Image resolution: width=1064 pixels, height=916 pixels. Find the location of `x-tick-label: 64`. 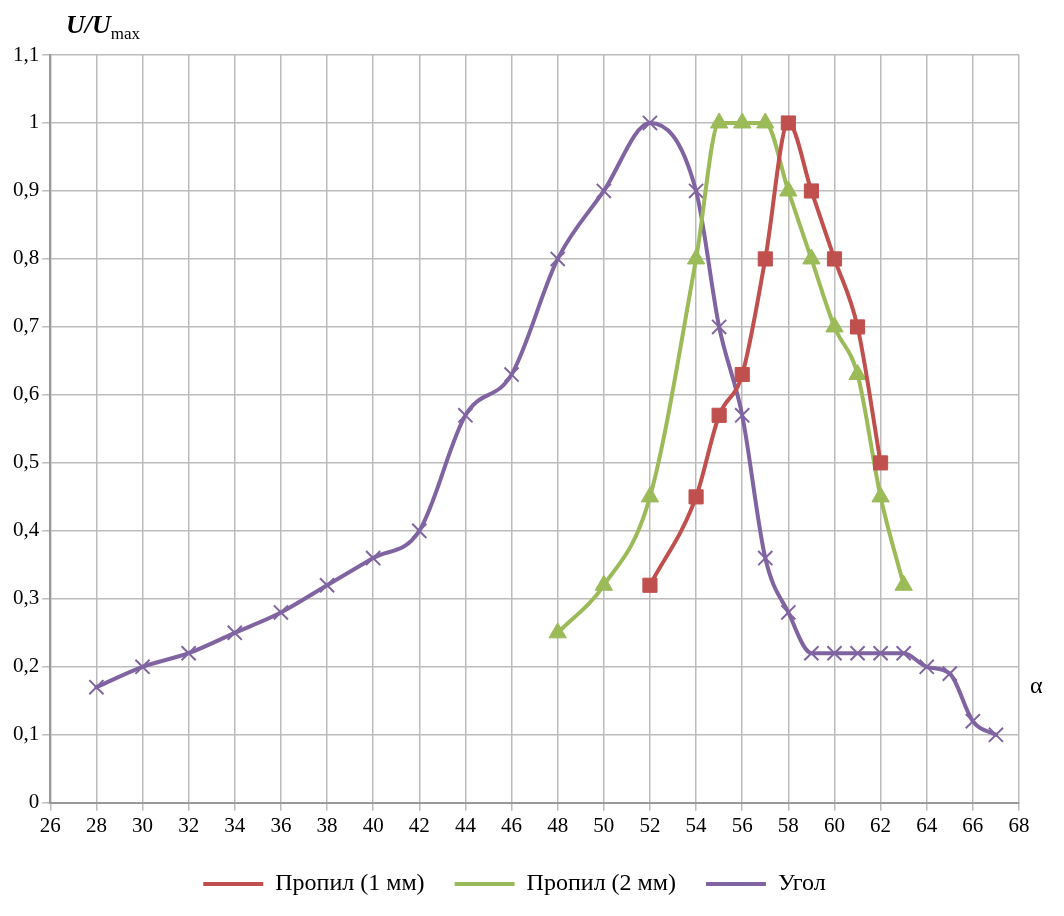

x-tick-label: 64 is located at coordinates (927, 824).